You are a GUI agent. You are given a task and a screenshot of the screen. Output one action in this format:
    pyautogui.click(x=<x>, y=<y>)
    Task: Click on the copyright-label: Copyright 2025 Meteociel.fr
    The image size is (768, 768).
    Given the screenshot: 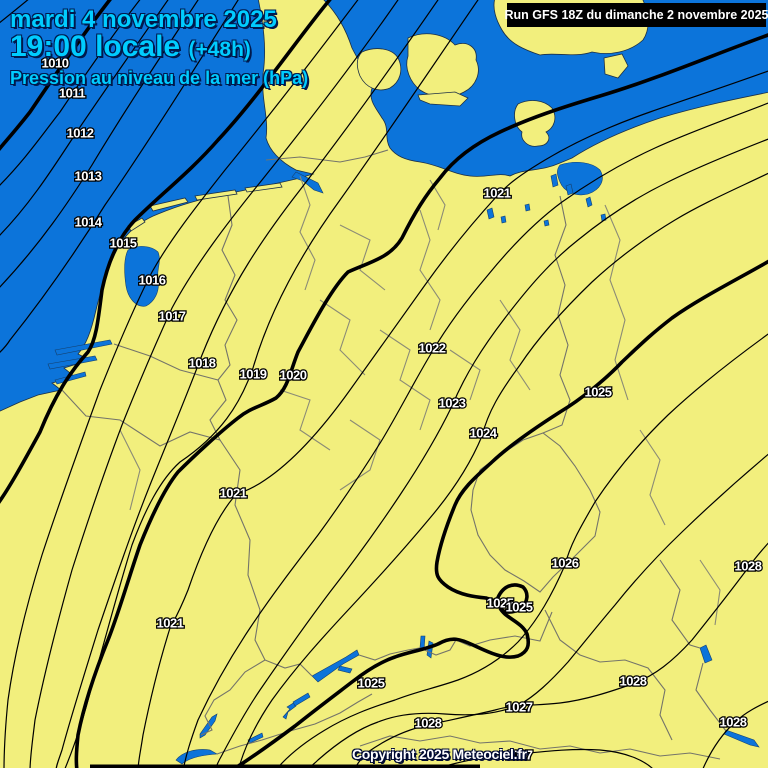 What is the action you would take?
    pyautogui.click(x=439, y=754)
    